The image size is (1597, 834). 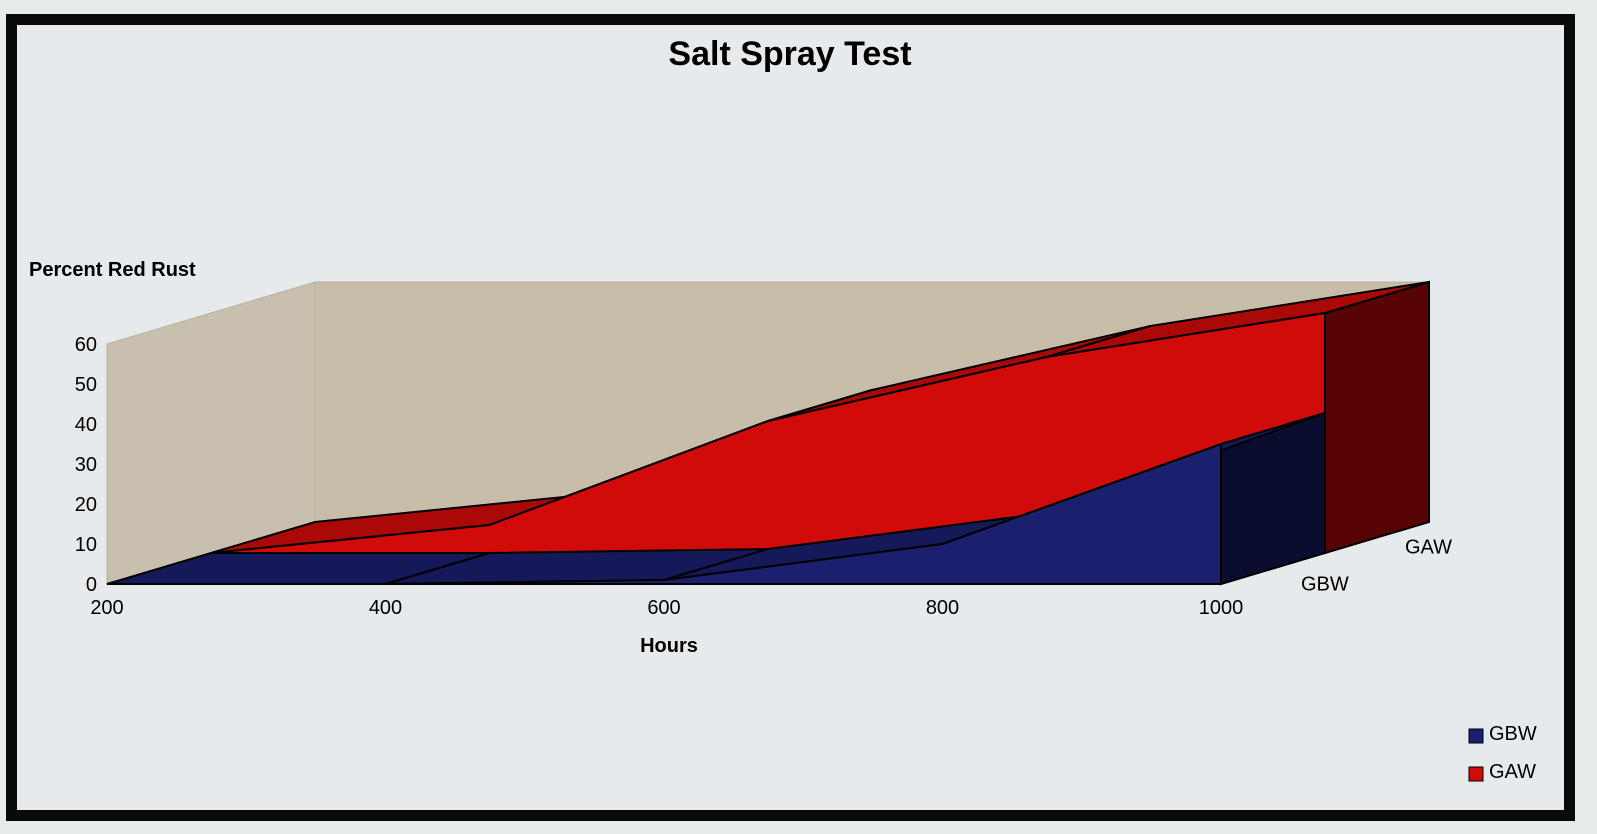 What do you see at coordinates (86, 505) in the screenshot?
I see `y-tick-label: 20` at bounding box center [86, 505].